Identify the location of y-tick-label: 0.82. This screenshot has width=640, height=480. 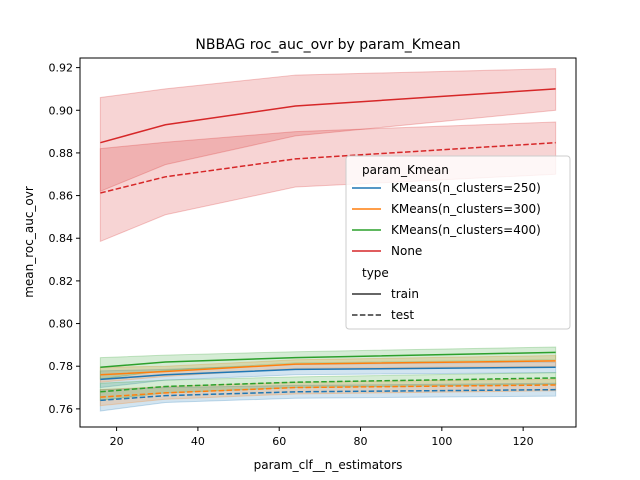
(61, 281).